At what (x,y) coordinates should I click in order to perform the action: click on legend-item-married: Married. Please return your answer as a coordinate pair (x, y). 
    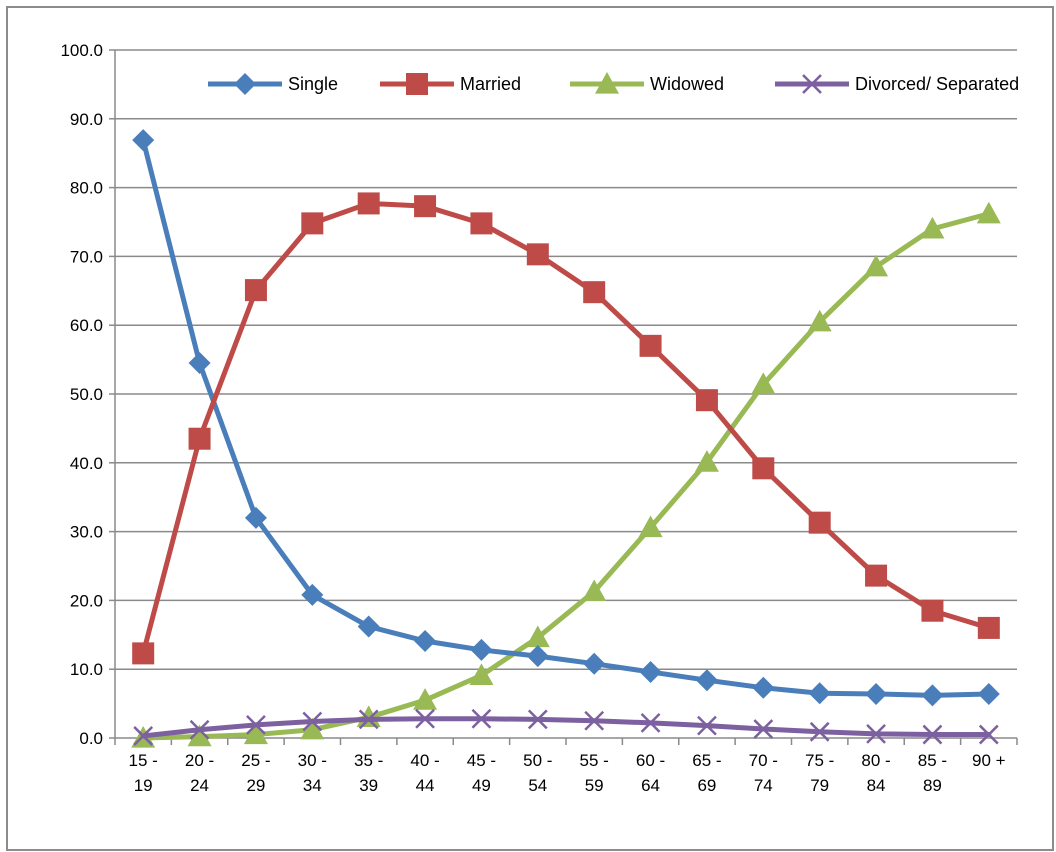
    Looking at the image, I should click on (450, 84).